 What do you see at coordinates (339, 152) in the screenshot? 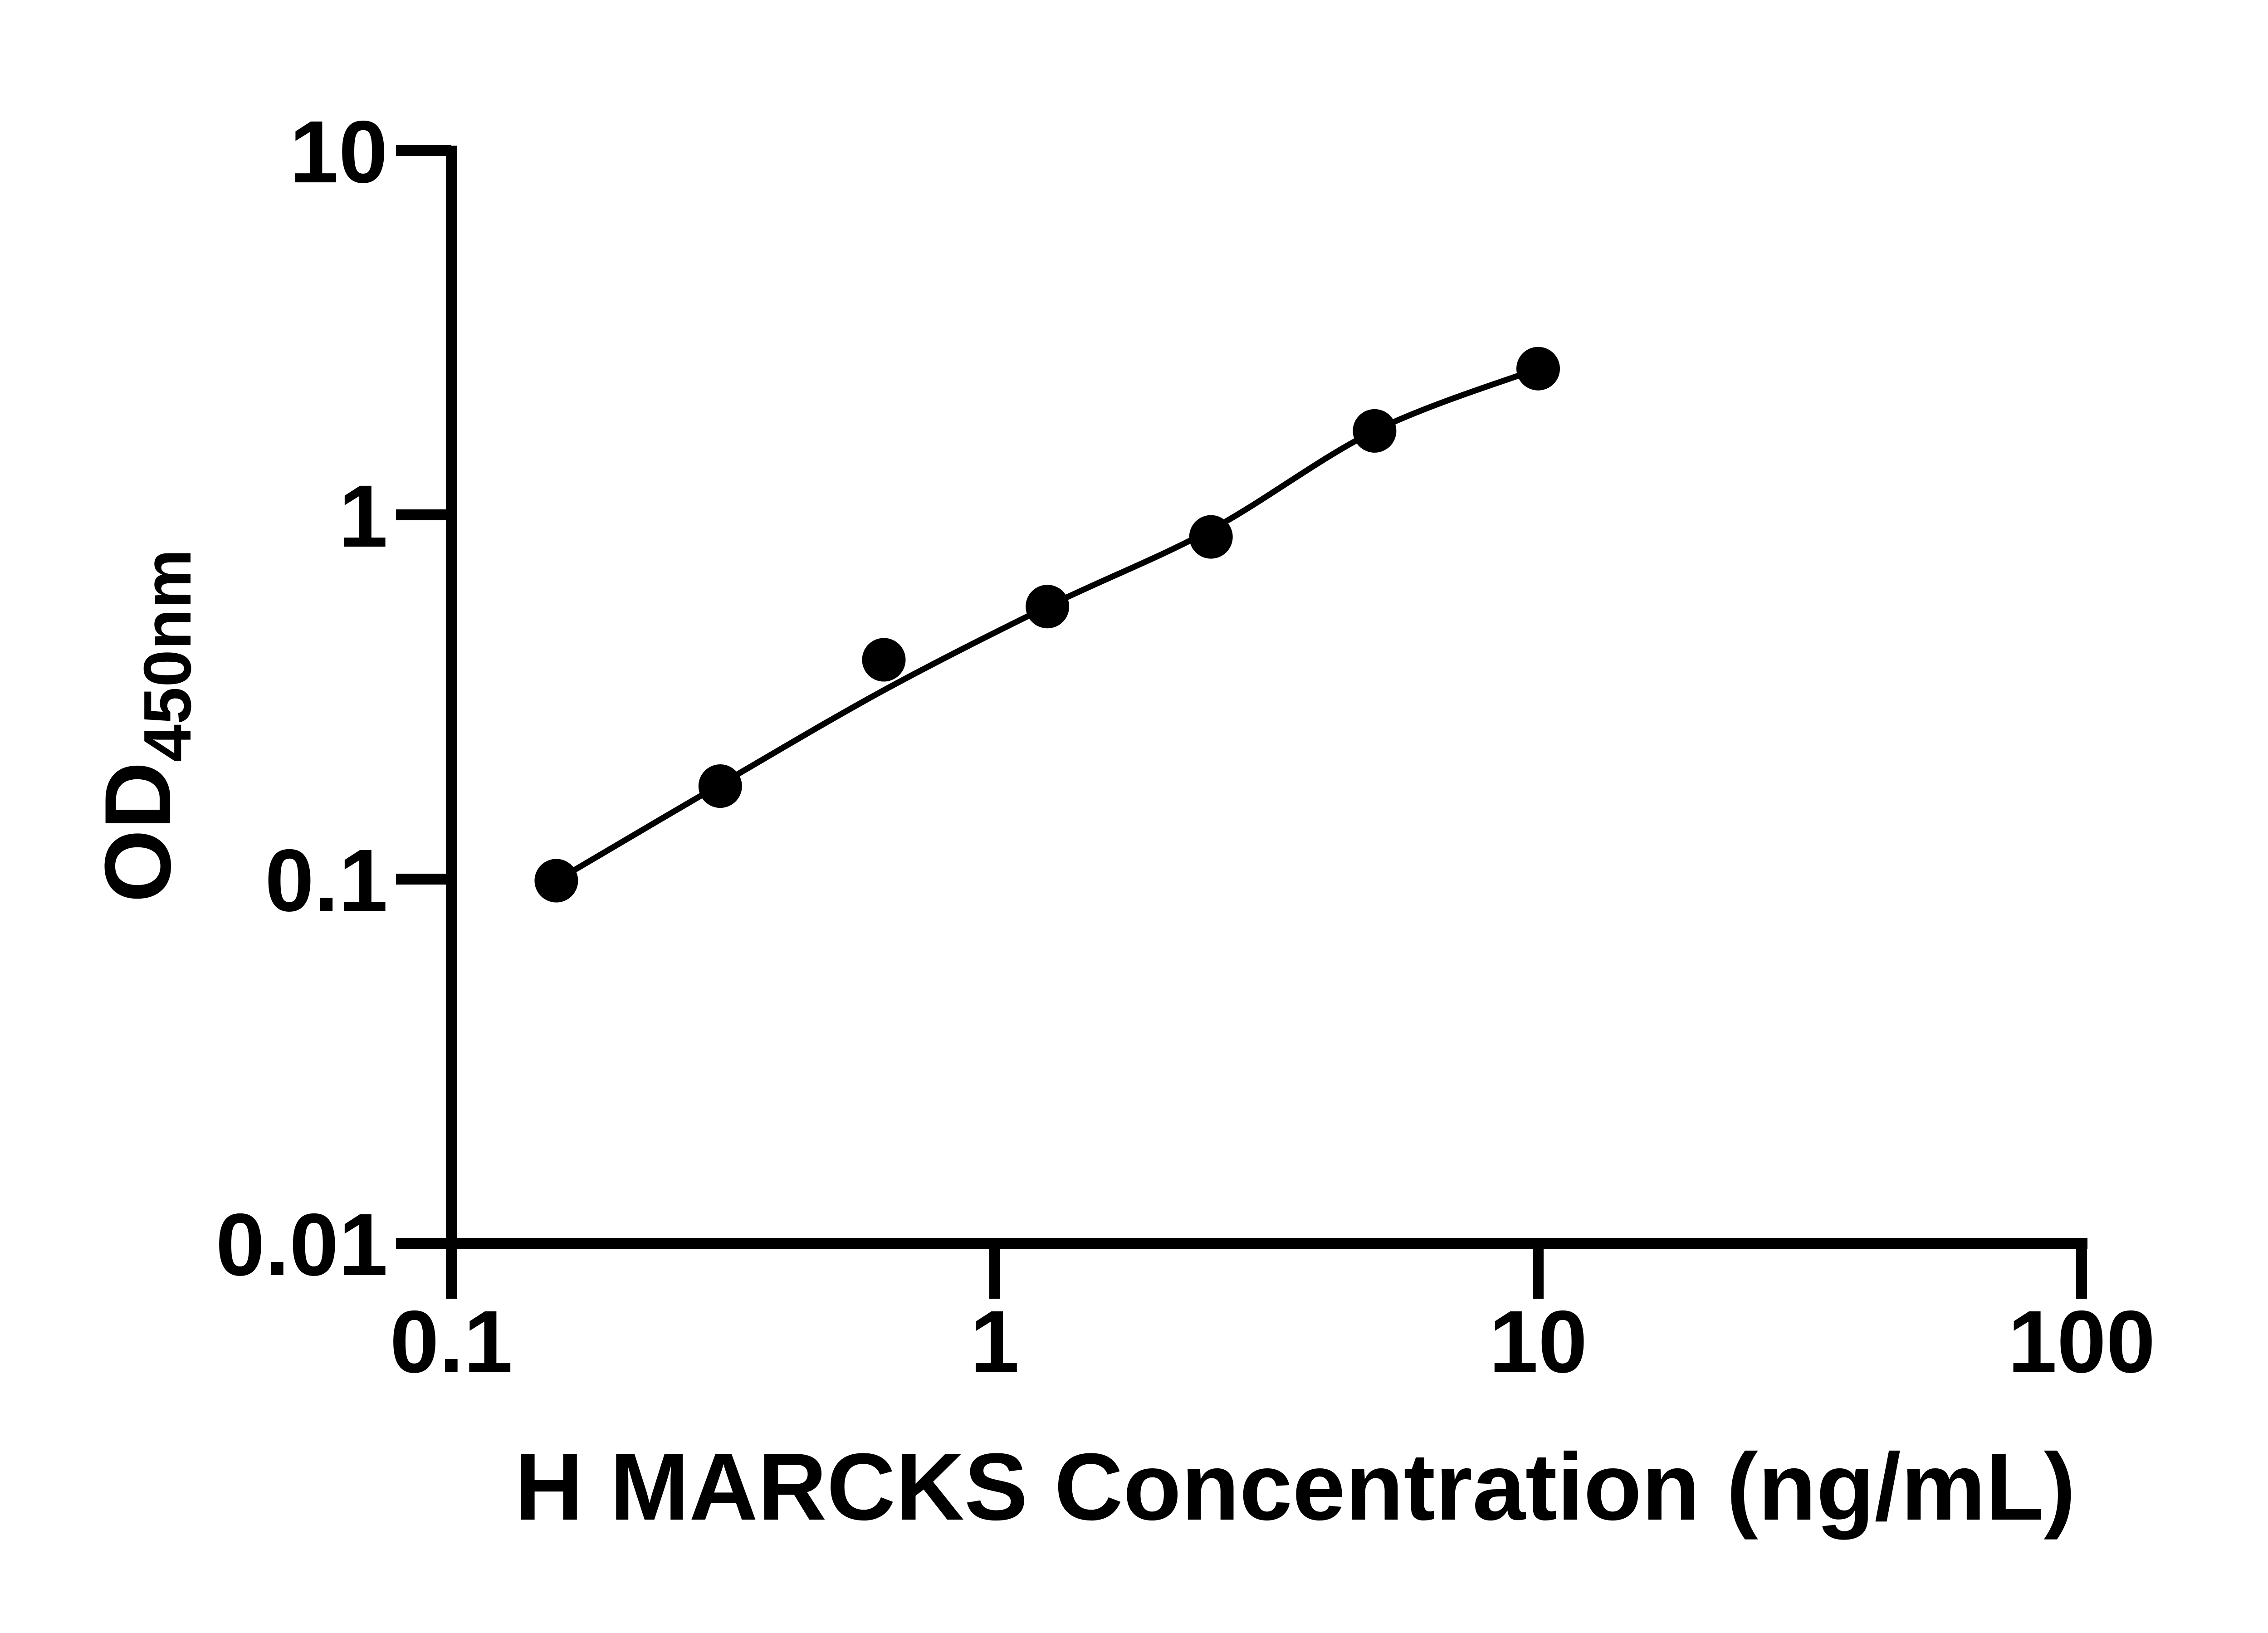
I see `y-tick-label: 10` at bounding box center [339, 152].